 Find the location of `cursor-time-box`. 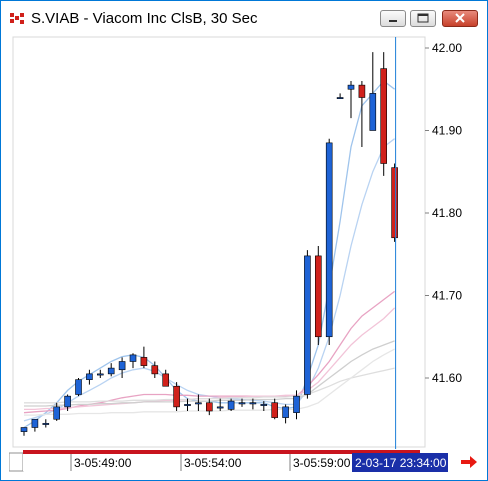

cursor-time-box is located at coordinates (400, 462).